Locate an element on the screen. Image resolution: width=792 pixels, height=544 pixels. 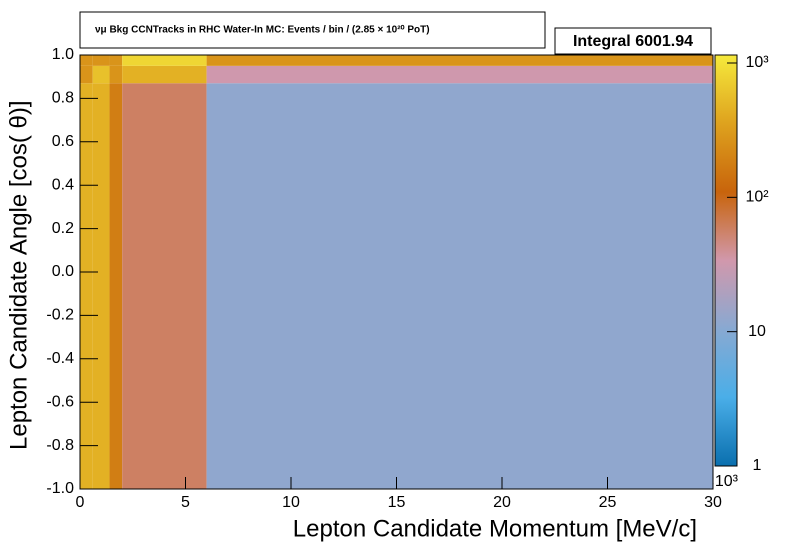
x-tick-label: 25 is located at coordinates (608, 502).